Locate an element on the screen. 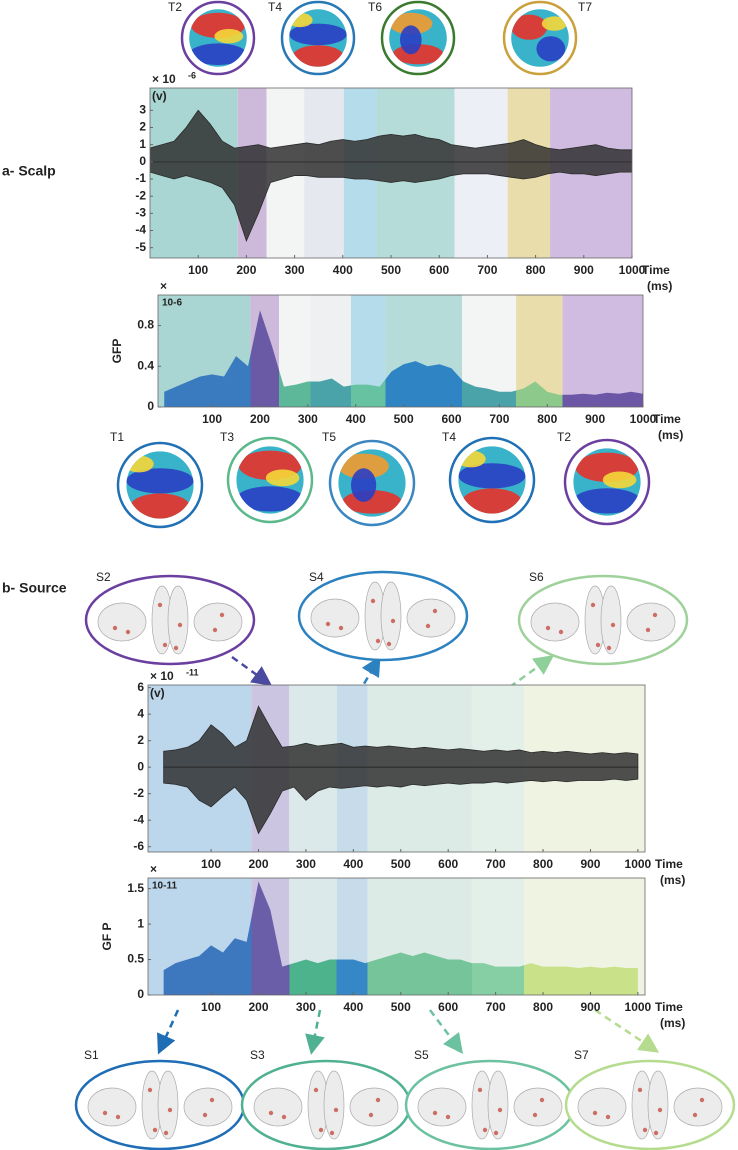  multiplier: × is located at coordinates (163, 286).